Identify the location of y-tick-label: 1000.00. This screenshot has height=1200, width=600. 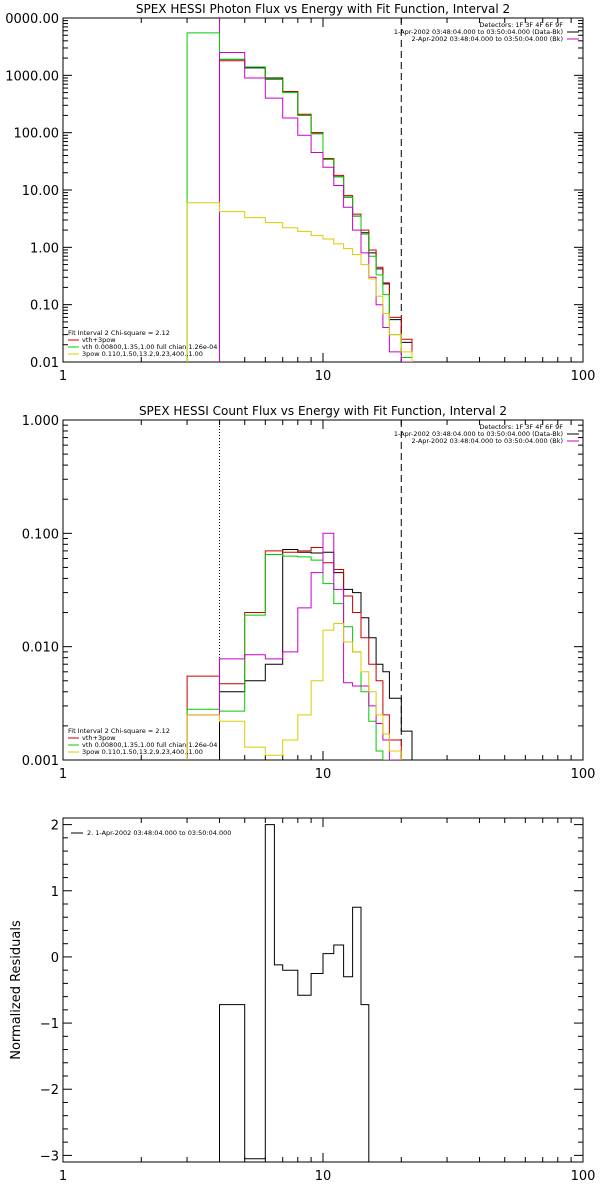
(32, 76).